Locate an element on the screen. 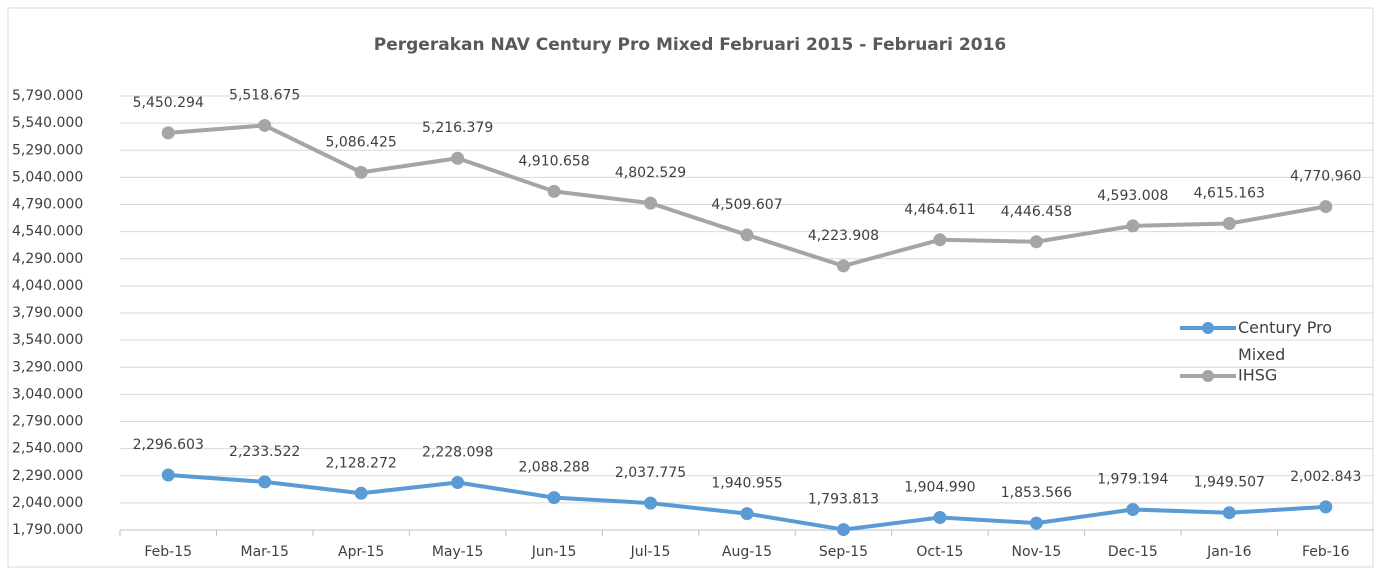  x-tick-label: Dec-15 is located at coordinates (1133, 552).